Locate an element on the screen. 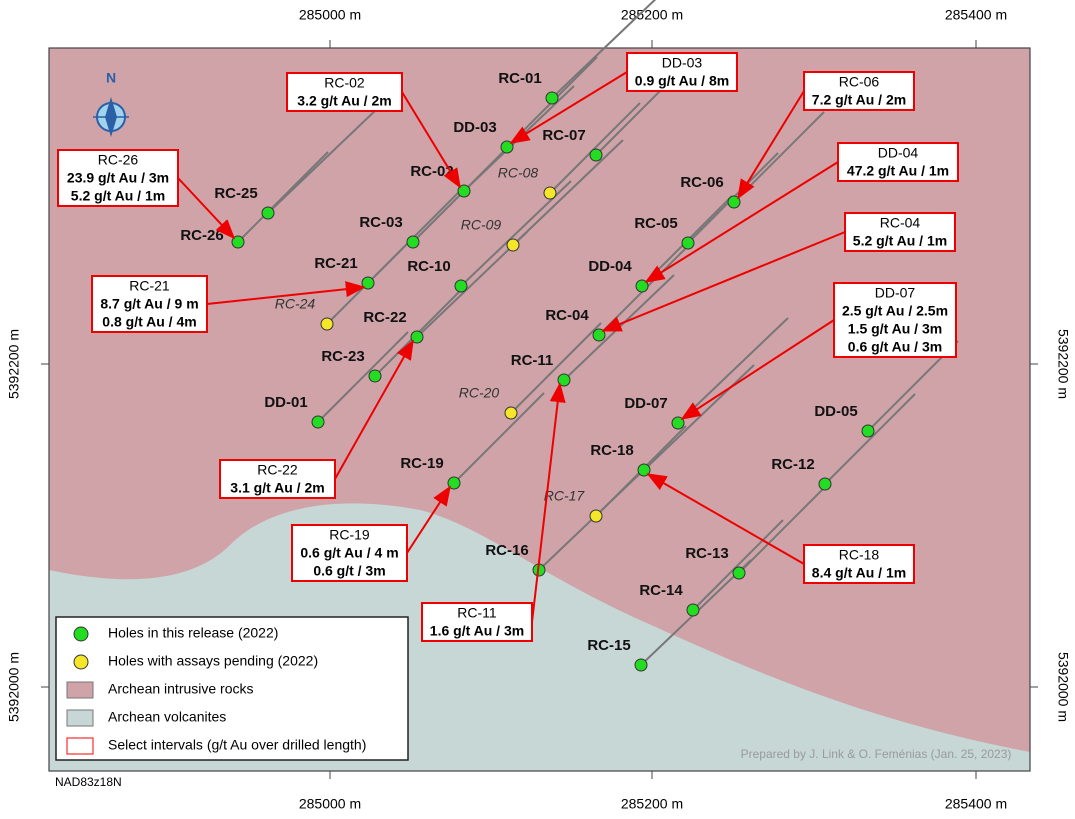  legend-label: Archean intrusive rocks is located at coordinates (181, 689).